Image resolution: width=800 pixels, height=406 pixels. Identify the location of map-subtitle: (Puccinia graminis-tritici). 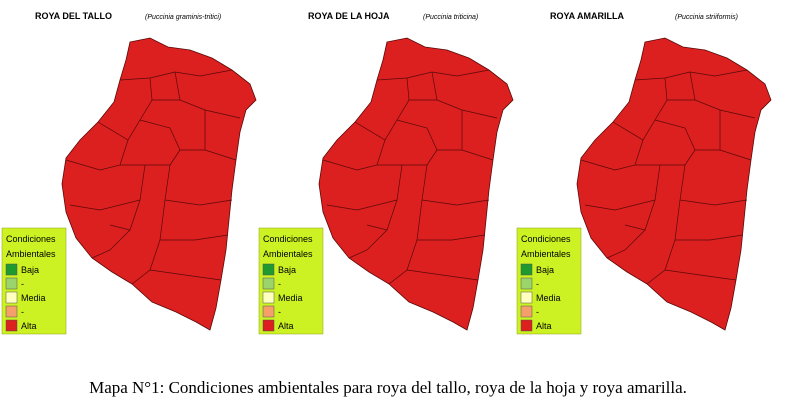
(183, 17).